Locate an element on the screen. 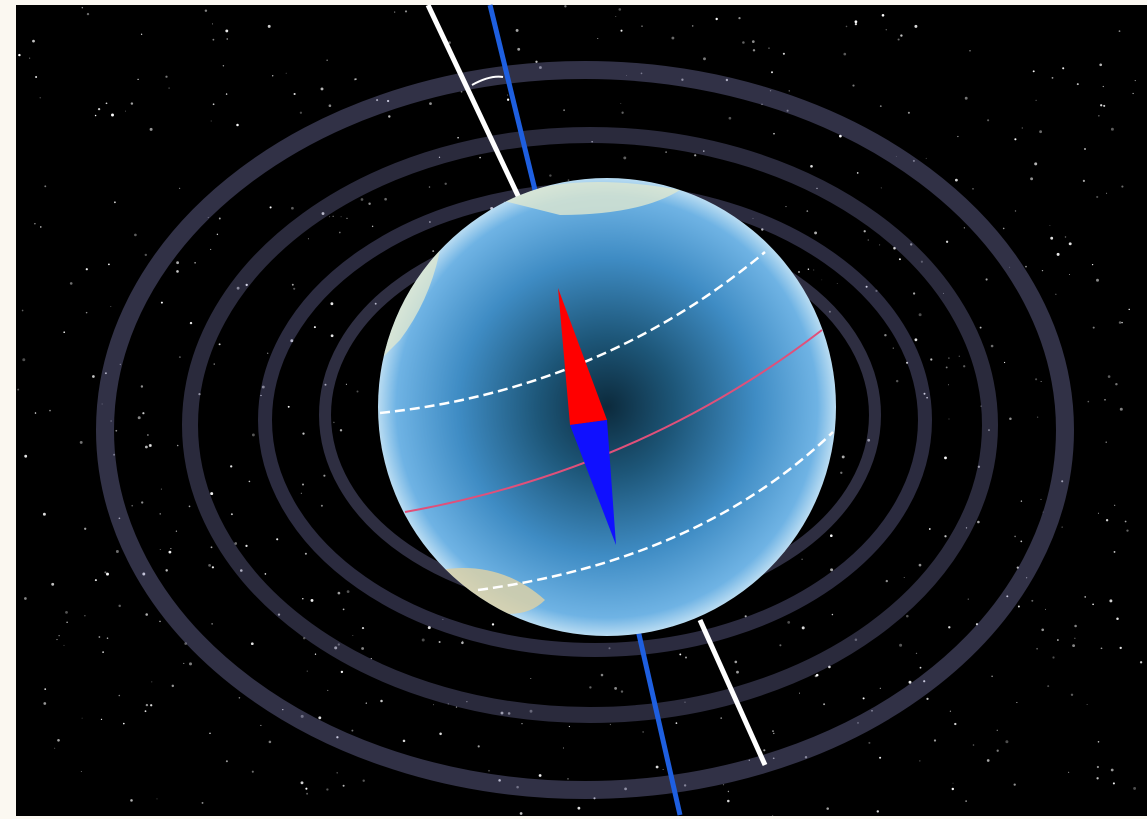 Image resolution: width=1147 pixels, height=819 pixels. land is located at coordinates (410, 305).